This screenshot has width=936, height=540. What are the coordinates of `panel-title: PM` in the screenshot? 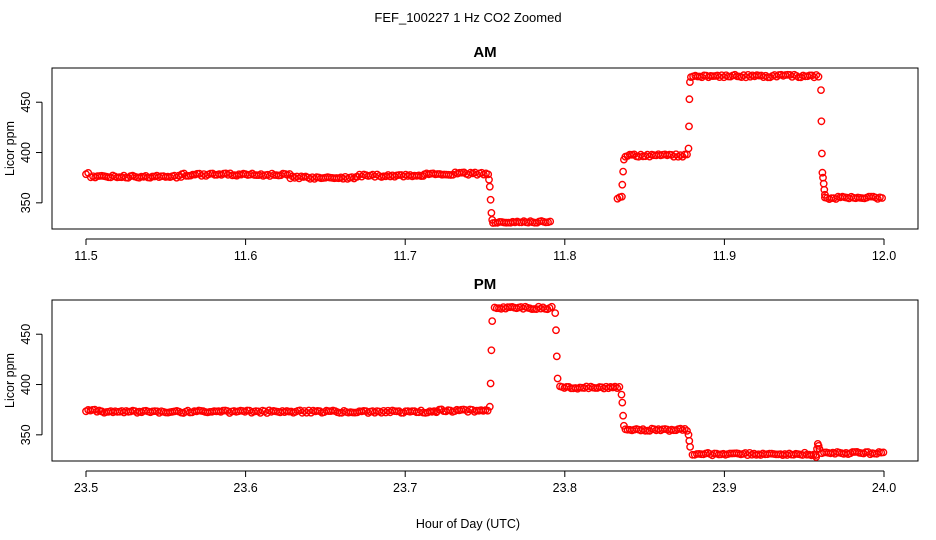 It's located at (485, 284).